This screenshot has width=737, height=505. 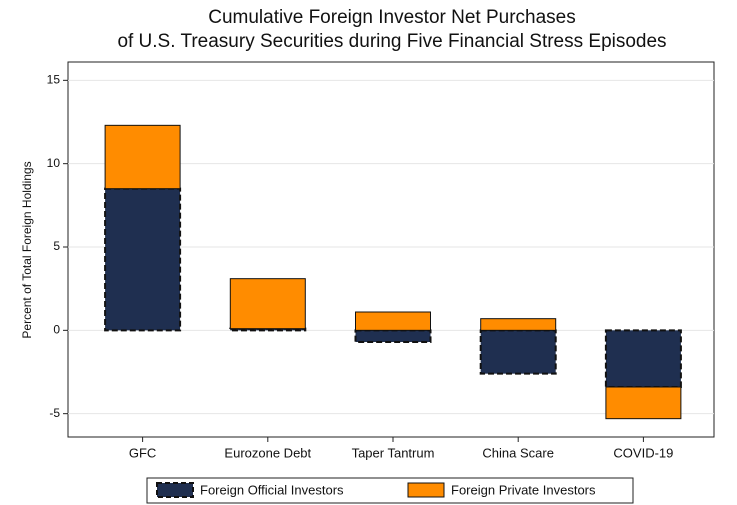 I want to click on y-tick-label: 15, so click(x=54, y=80).